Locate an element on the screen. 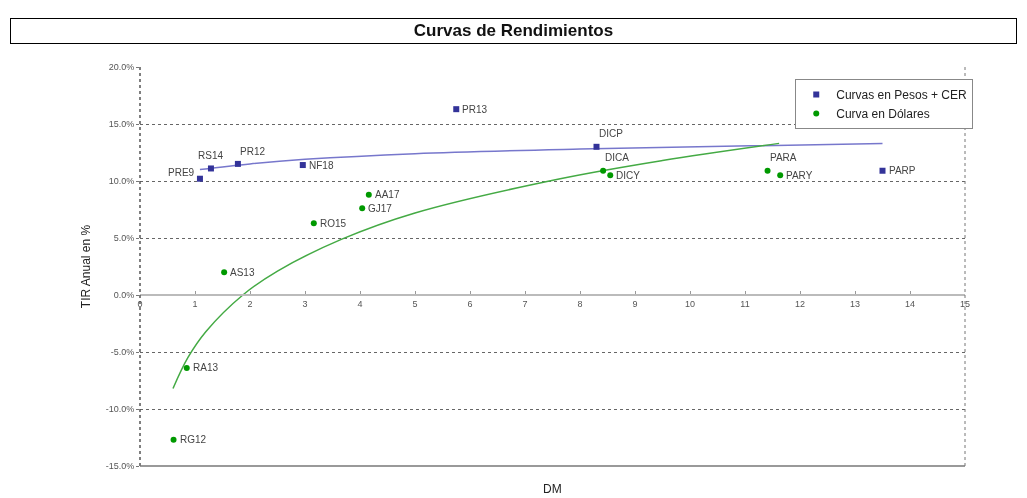 The image size is (1027, 498). annotation: DICP is located at coordinates (611, 133).